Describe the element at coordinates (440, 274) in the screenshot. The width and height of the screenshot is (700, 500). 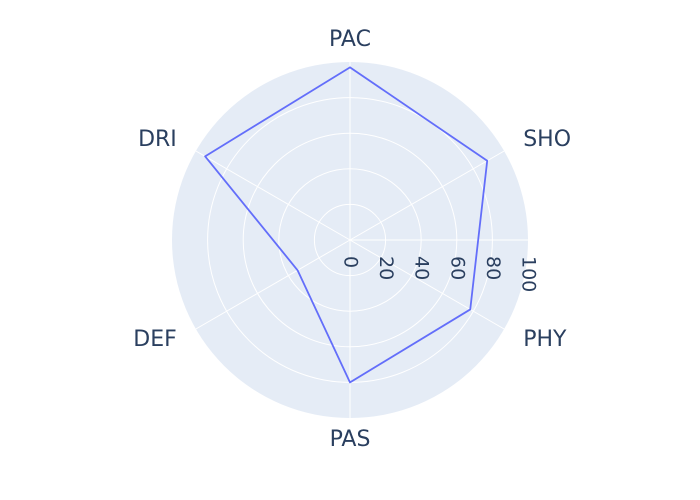
I see `radial-tick-labels: 0 20 40 60 80 100` at that location.